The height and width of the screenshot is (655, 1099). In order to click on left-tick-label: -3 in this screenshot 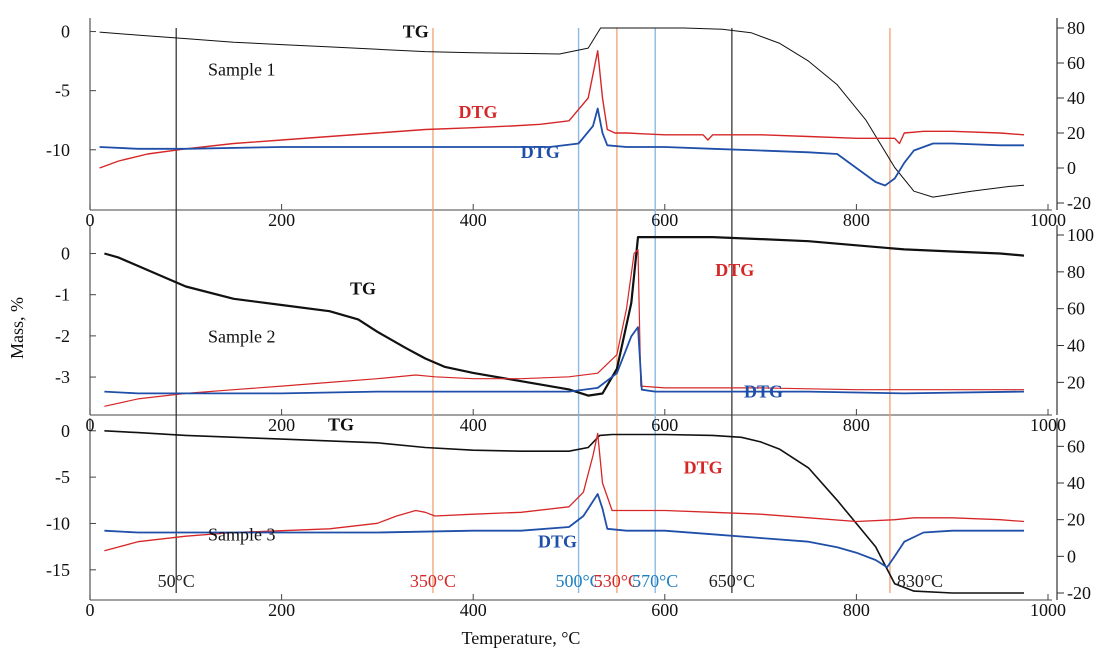, I will do `click(62, 377)`.